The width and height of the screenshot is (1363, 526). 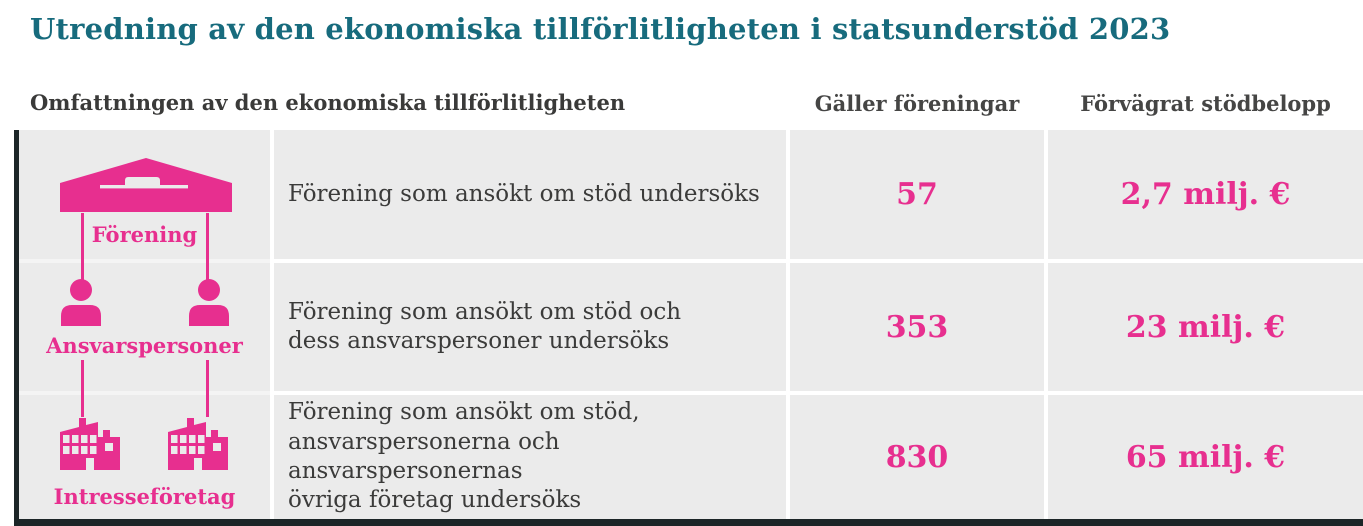 What do you see at coordinates (917, 327) in the screenshot?
I see `row-foreningar-count: 353` at bounding box center [917, 327].